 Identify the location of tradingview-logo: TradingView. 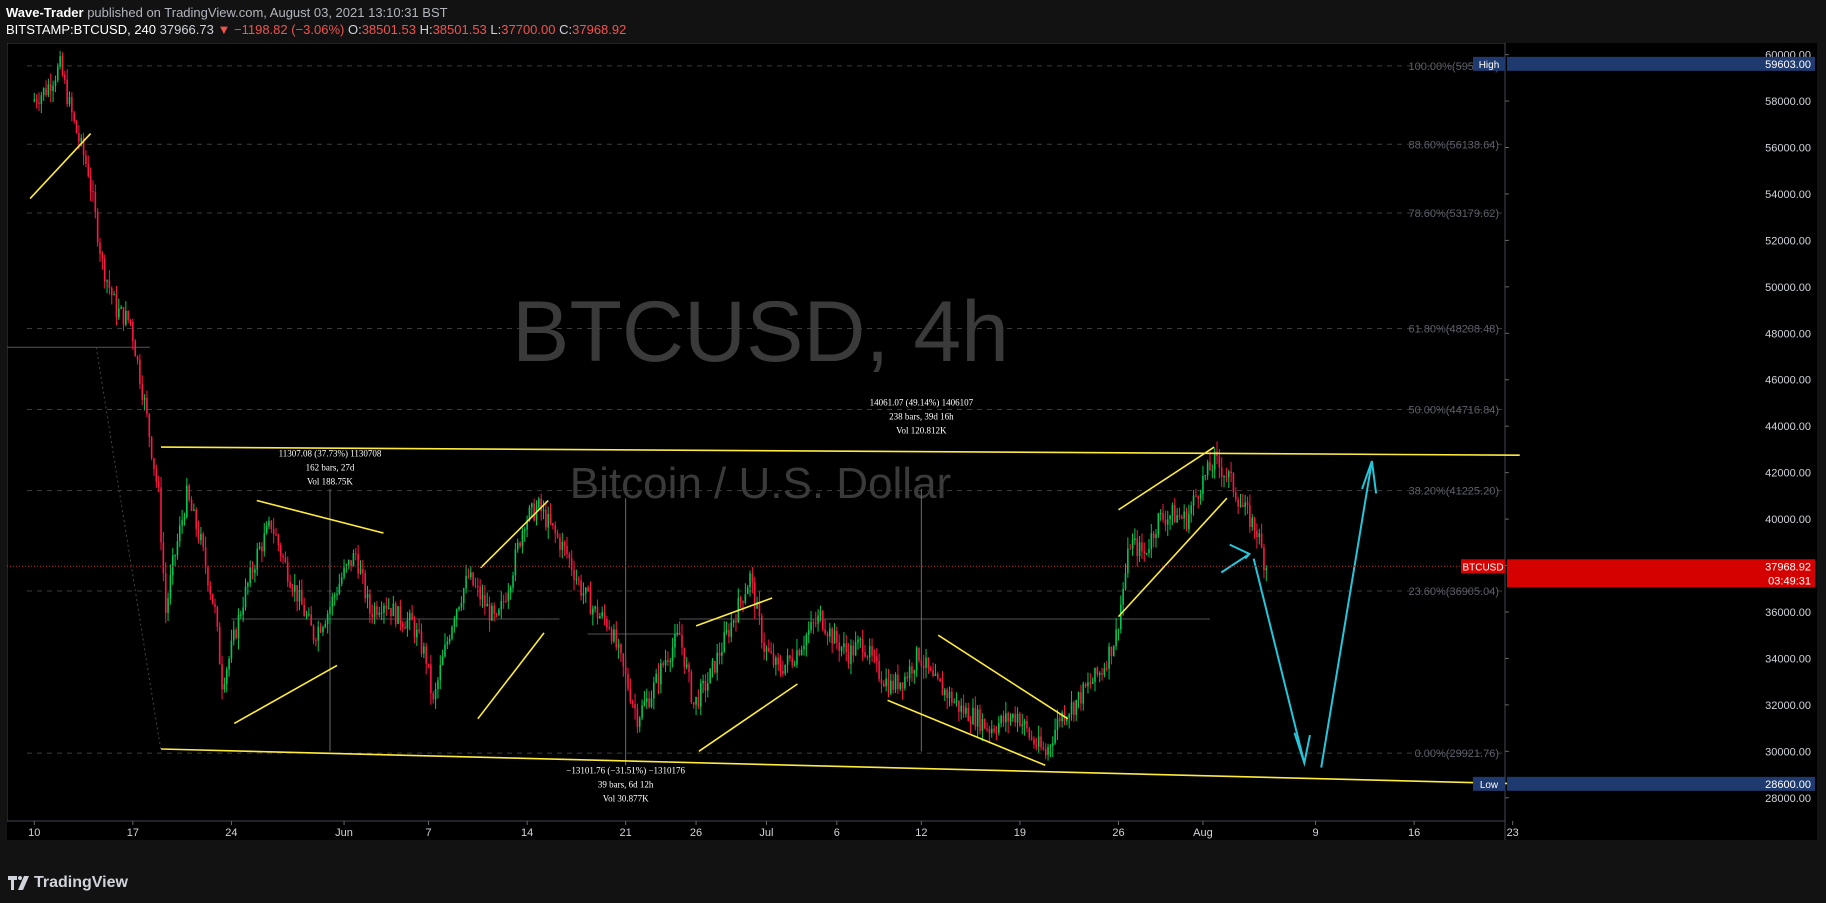
(68, 883).